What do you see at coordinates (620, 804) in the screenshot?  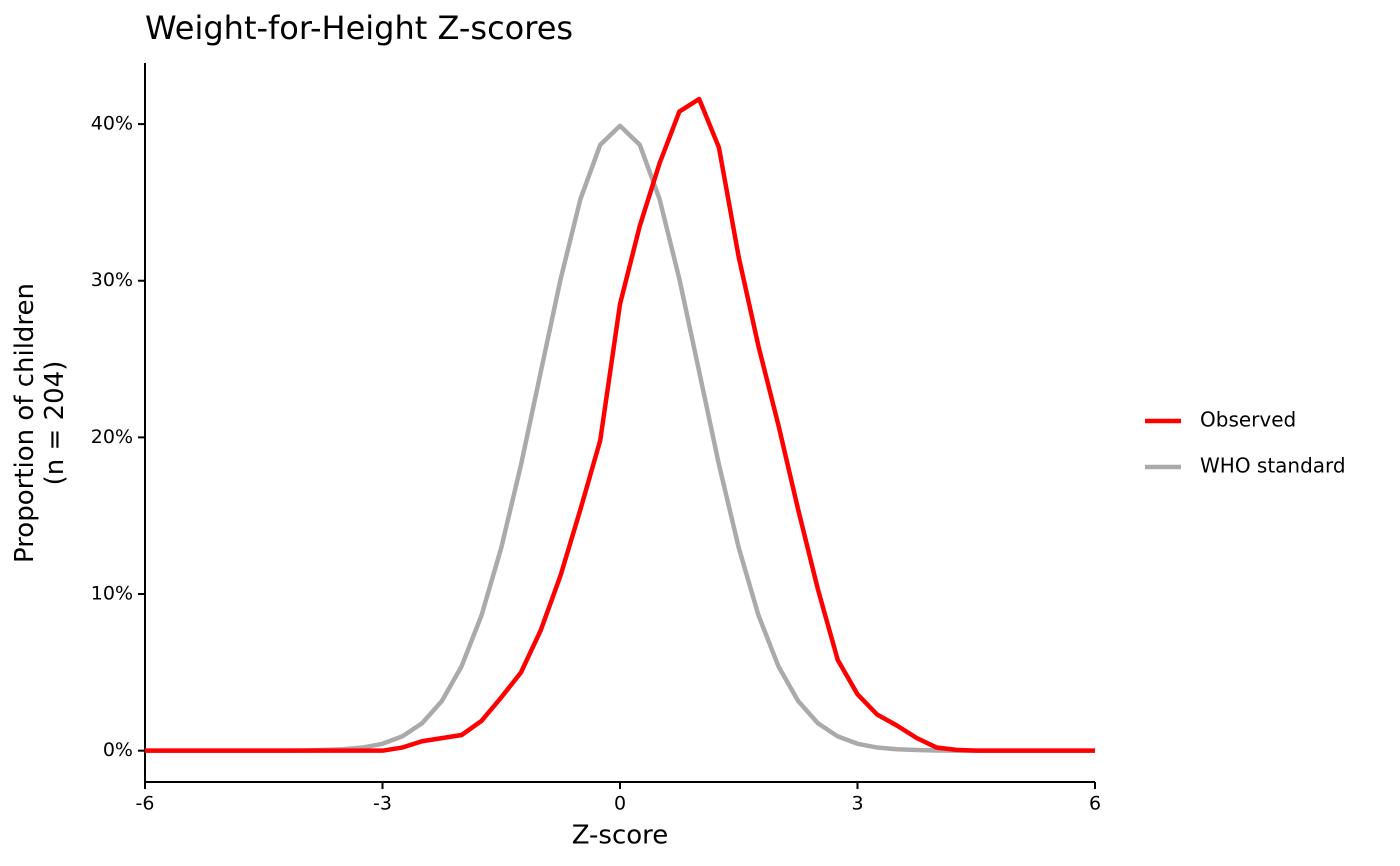 I see `x-tick-label: 0` at bounding box center [620, 804].